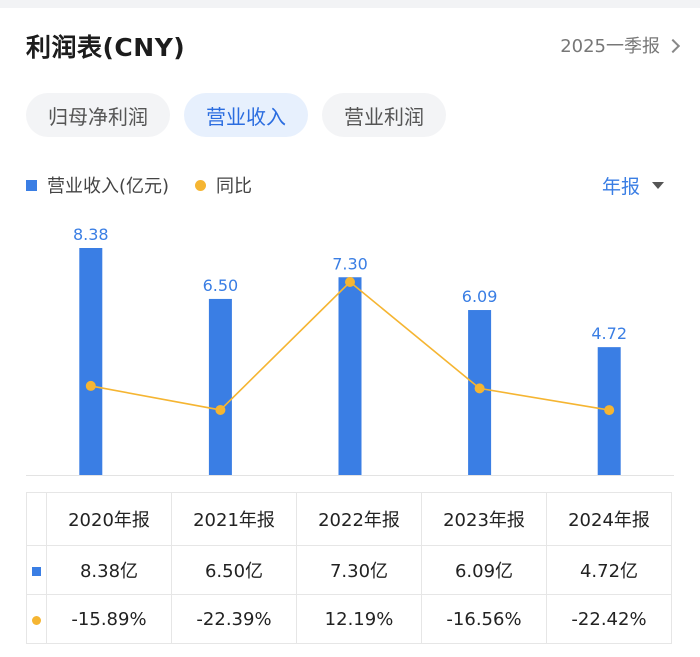  Describe the element at coordinates (220, 386) in the screenshot. I see `bar-2021年报` at that location.